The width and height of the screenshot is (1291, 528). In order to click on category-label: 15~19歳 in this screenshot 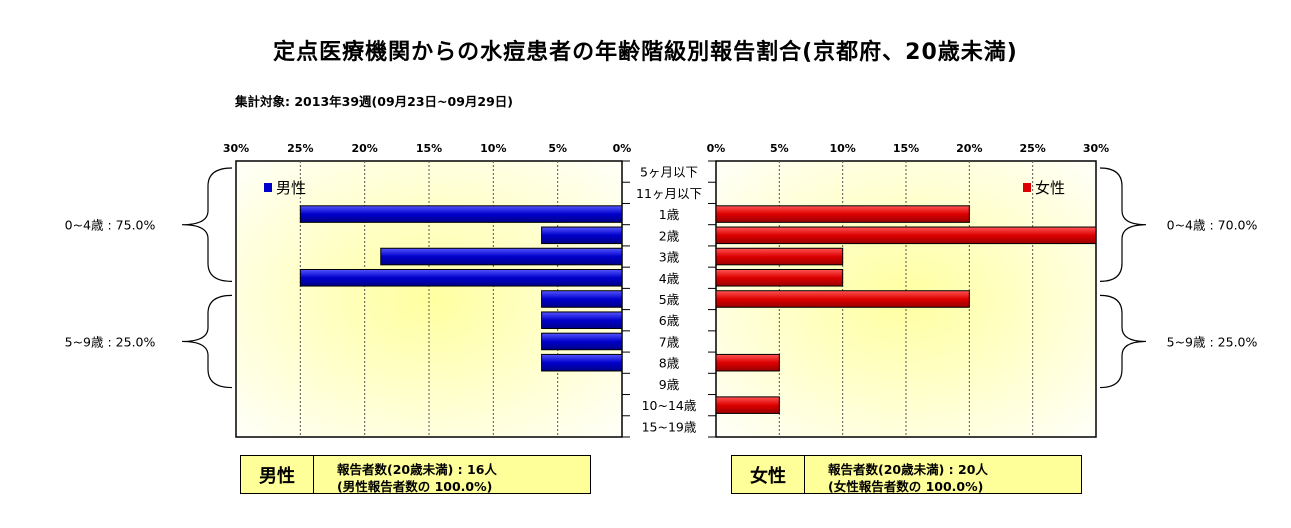, I will do `click(669, 426)`.